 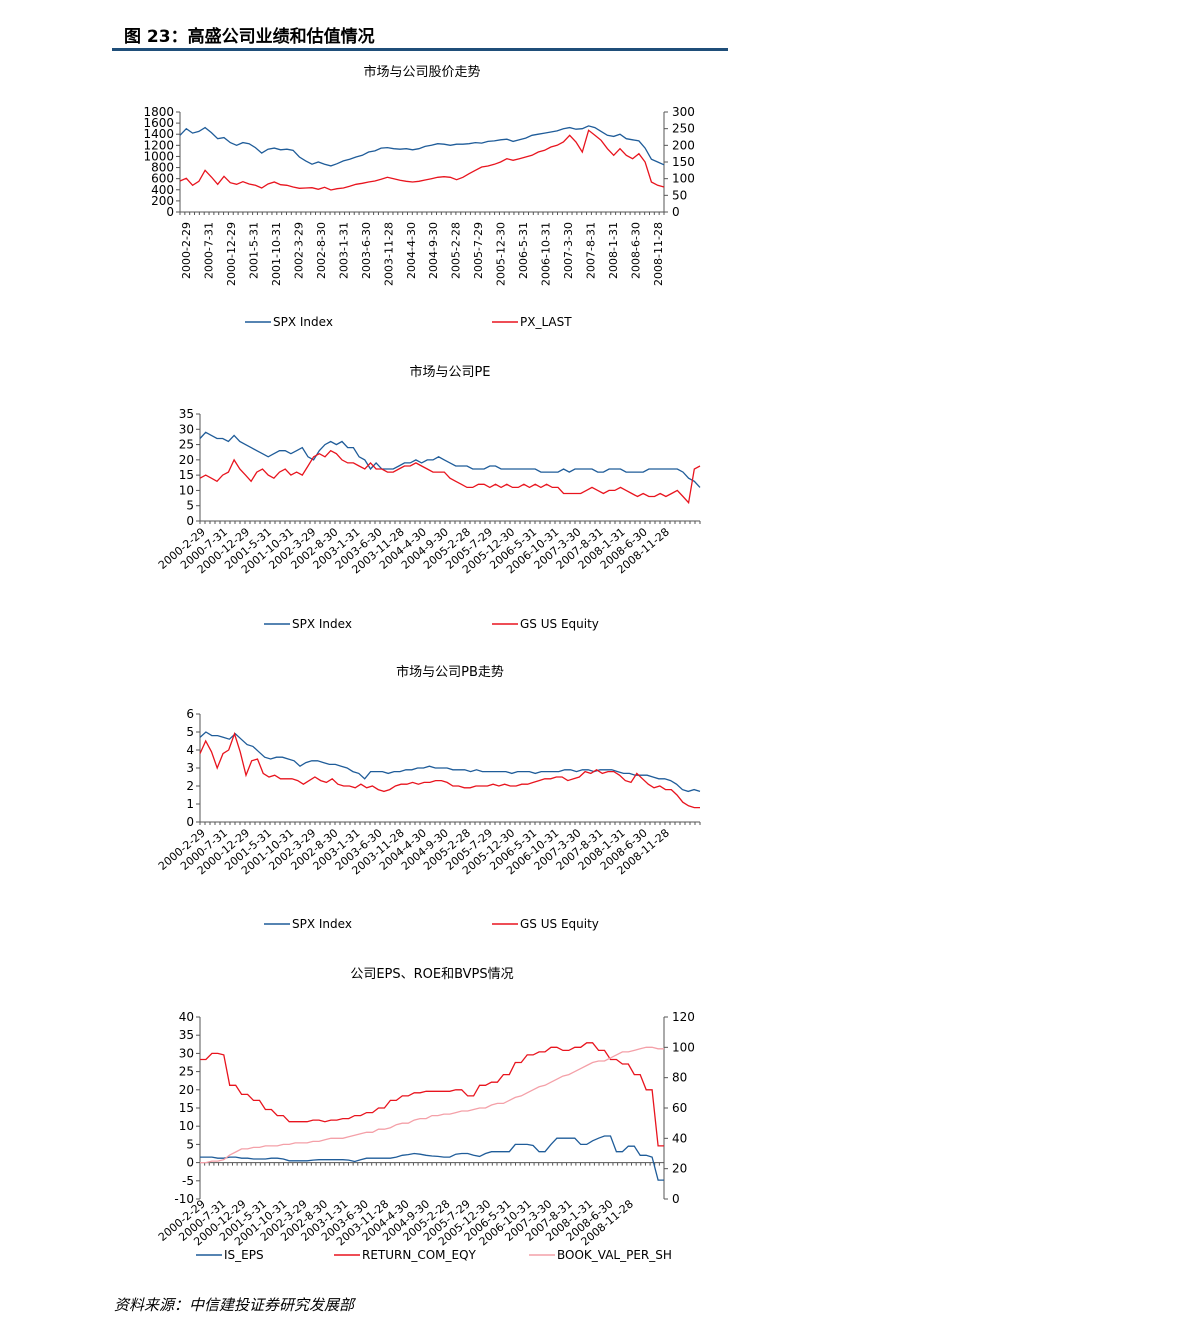 What do you see at coordinates (244, 1255) in the screenshot?
I see `legend-label: IS_EPS` at bounding box center [244, 1255].